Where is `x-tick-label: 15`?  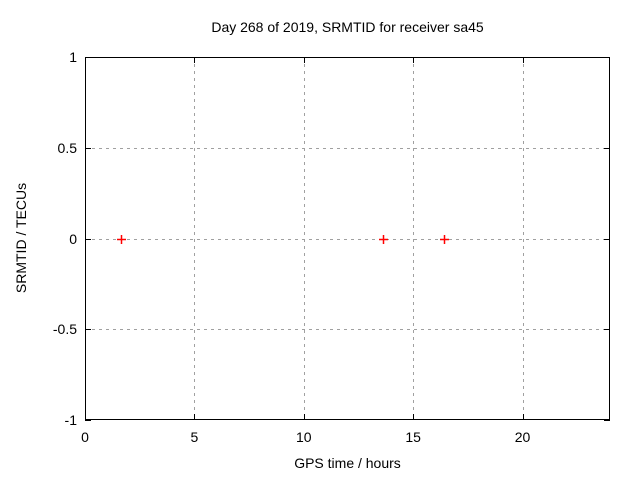
x-tick-label: 15 is located at coordinates (413, 437).